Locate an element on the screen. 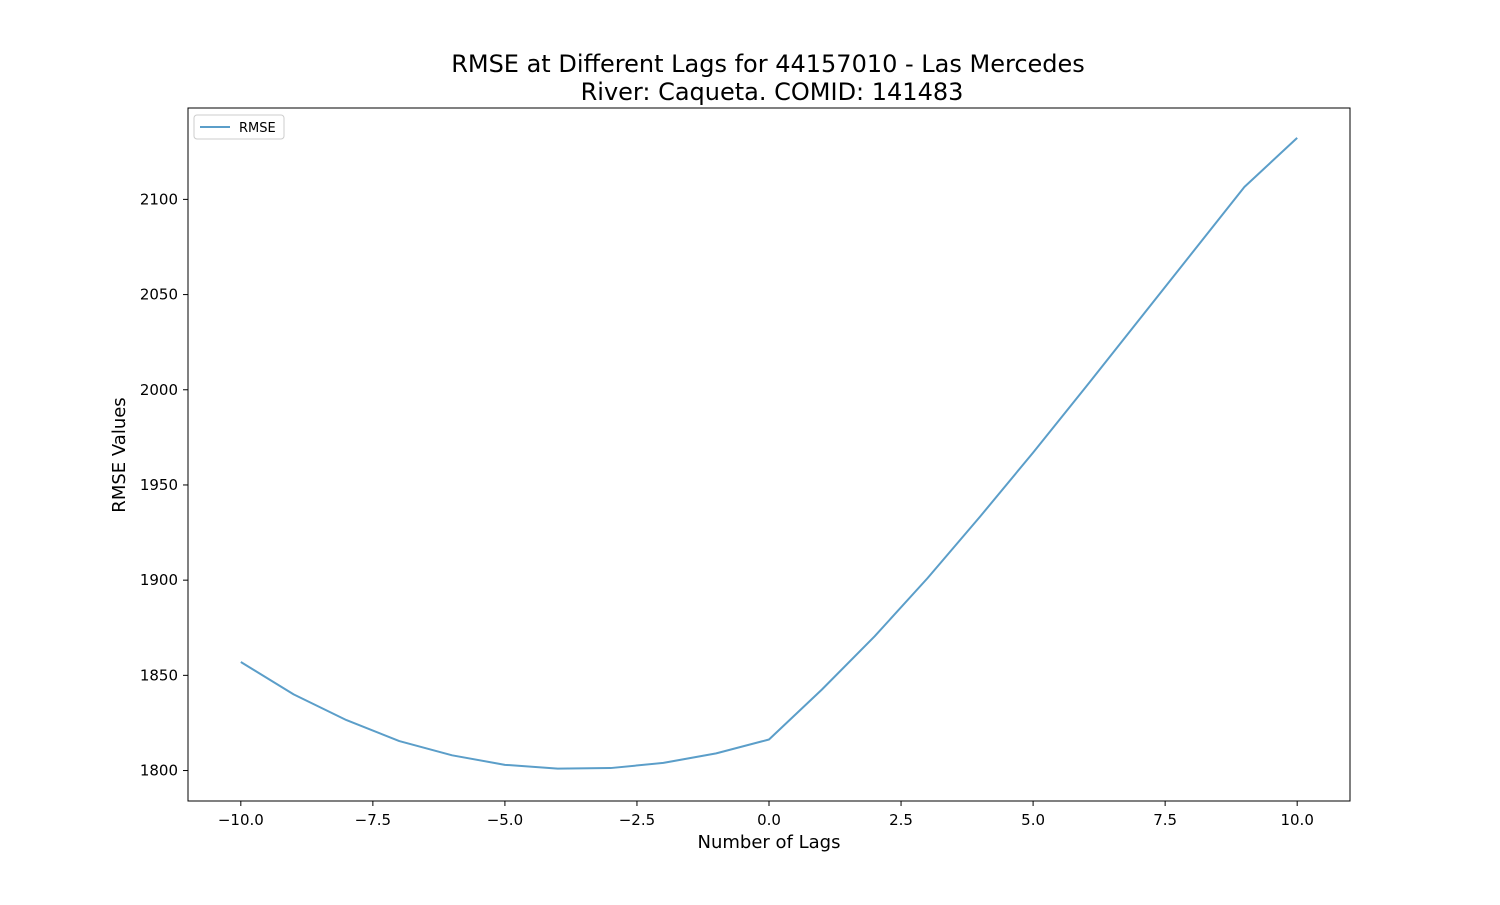 Image resolution: width=1500 pixels, height=905 pixels. x-axis-ticks: −10.0 −7.5 −5.0 −2.5 0.0 2.5 5.0 7.5 10.0 is located at coordinates (766, 815).